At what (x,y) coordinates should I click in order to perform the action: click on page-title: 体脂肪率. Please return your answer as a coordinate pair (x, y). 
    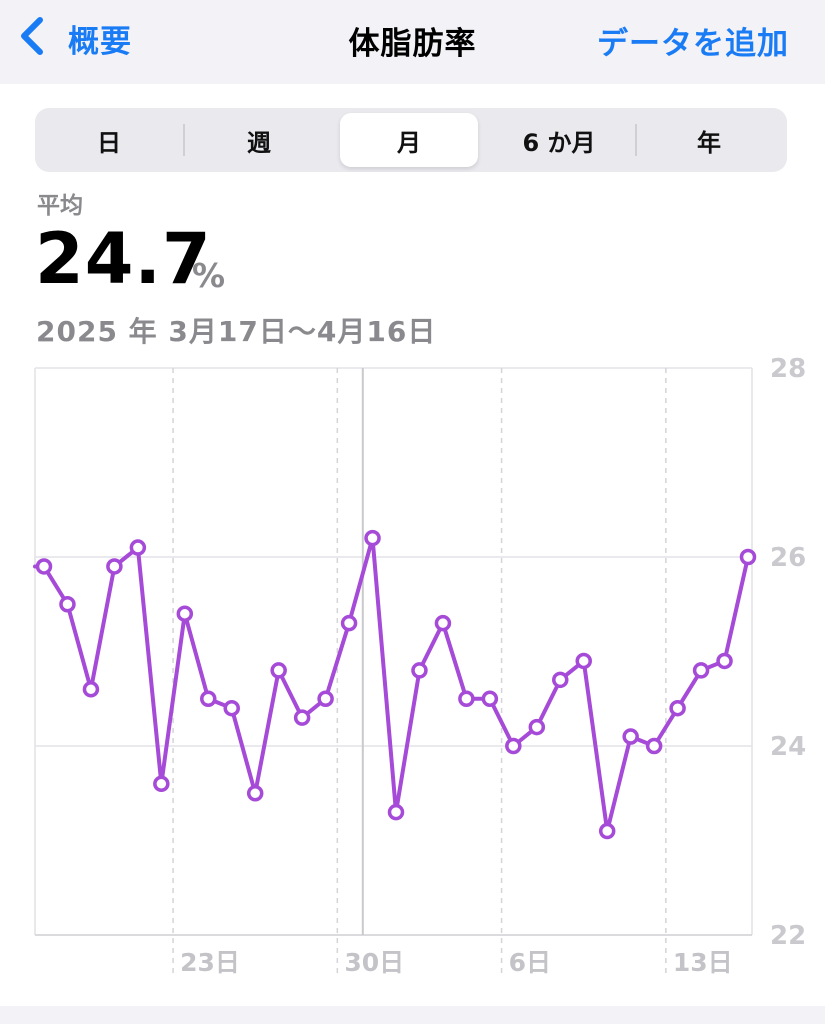
    Looking at the image, I should click on (412, 44).